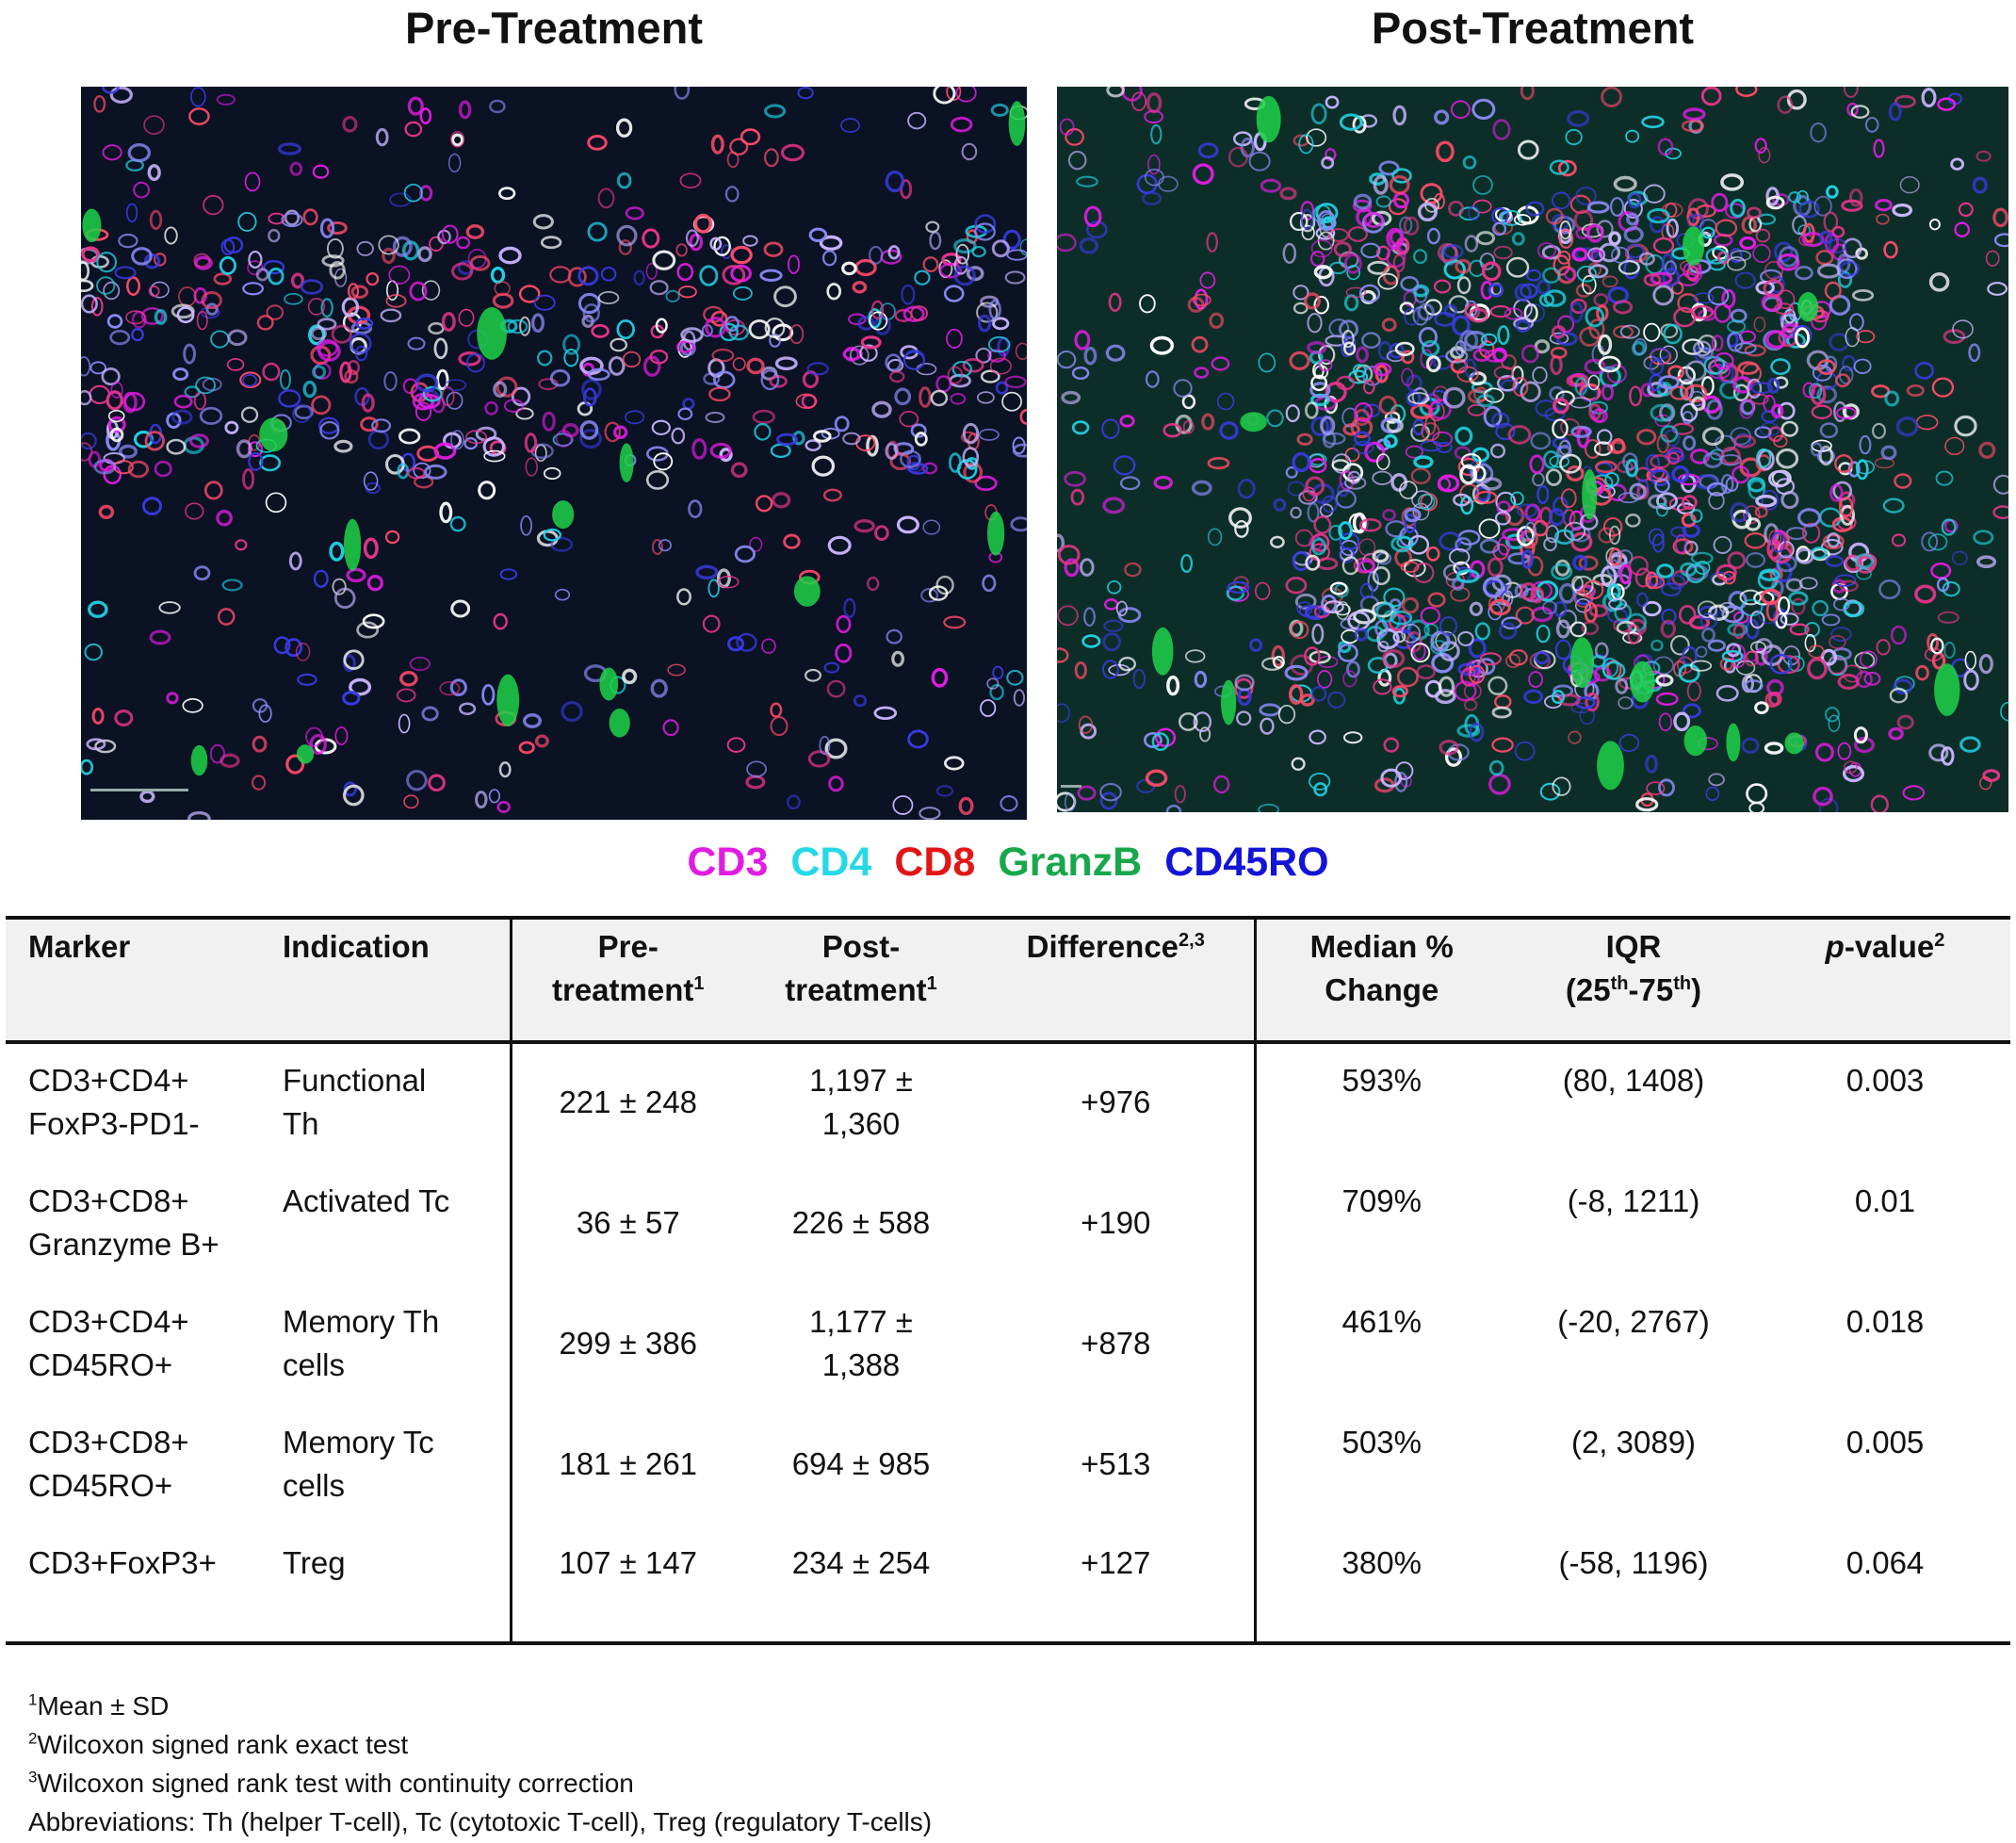 The image size is (2016, 1843). What do you see at coordinates (1380, 1225) in the screenshot?
I see `cell-median-change: 709%` at bounding box center [1380, 1225].